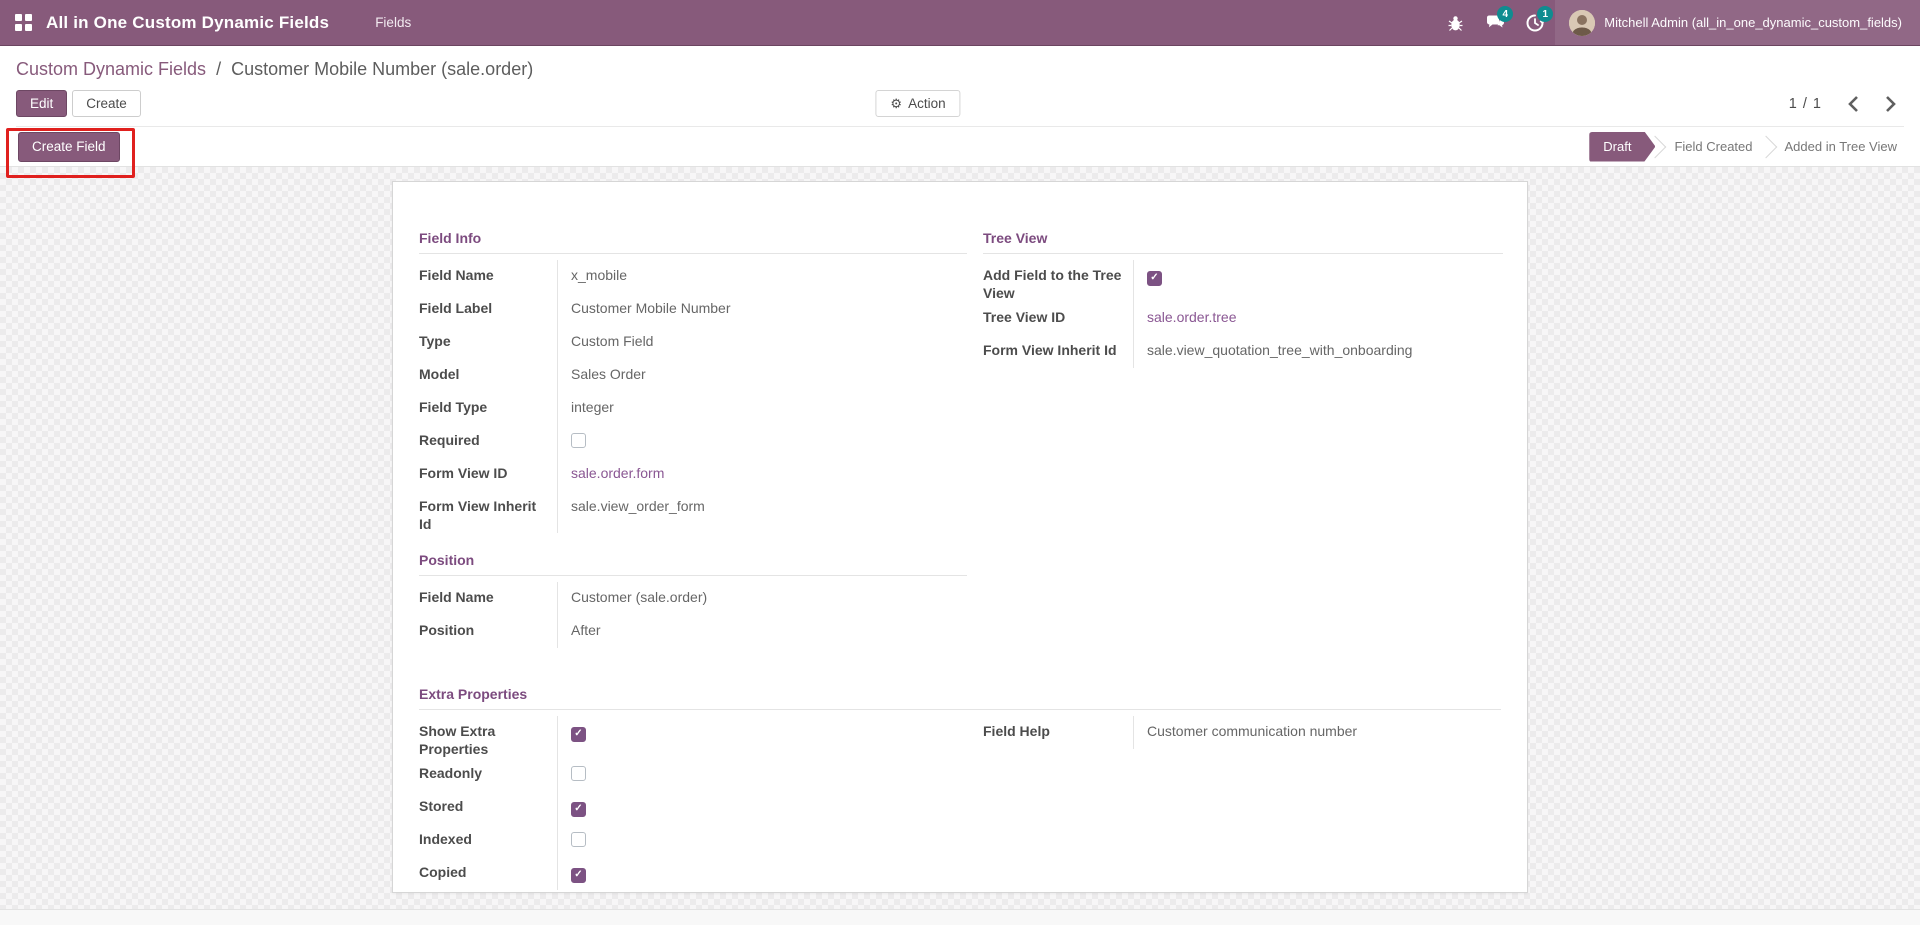 The height and width of the screenshot is (925, 1920). I want to click on section-title: Tree View, so click(1243, 242).